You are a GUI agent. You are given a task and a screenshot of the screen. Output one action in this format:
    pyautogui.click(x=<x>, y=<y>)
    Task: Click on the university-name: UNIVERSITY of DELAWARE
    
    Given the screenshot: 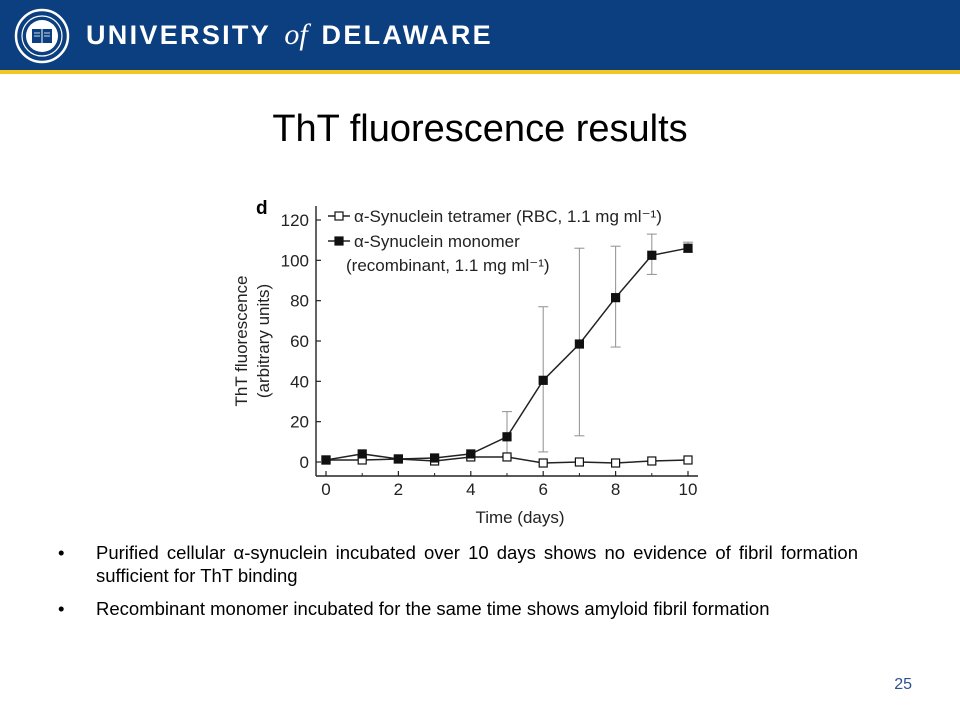 What is the action you would take?
    pyautogui.click(x=289, y=35)
    